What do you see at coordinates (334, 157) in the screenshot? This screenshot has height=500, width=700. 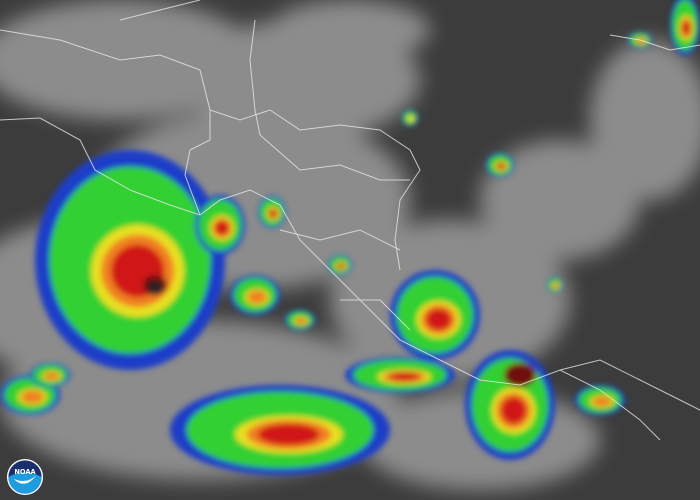 I see `border-honduras` at bounding box center [334, 157].